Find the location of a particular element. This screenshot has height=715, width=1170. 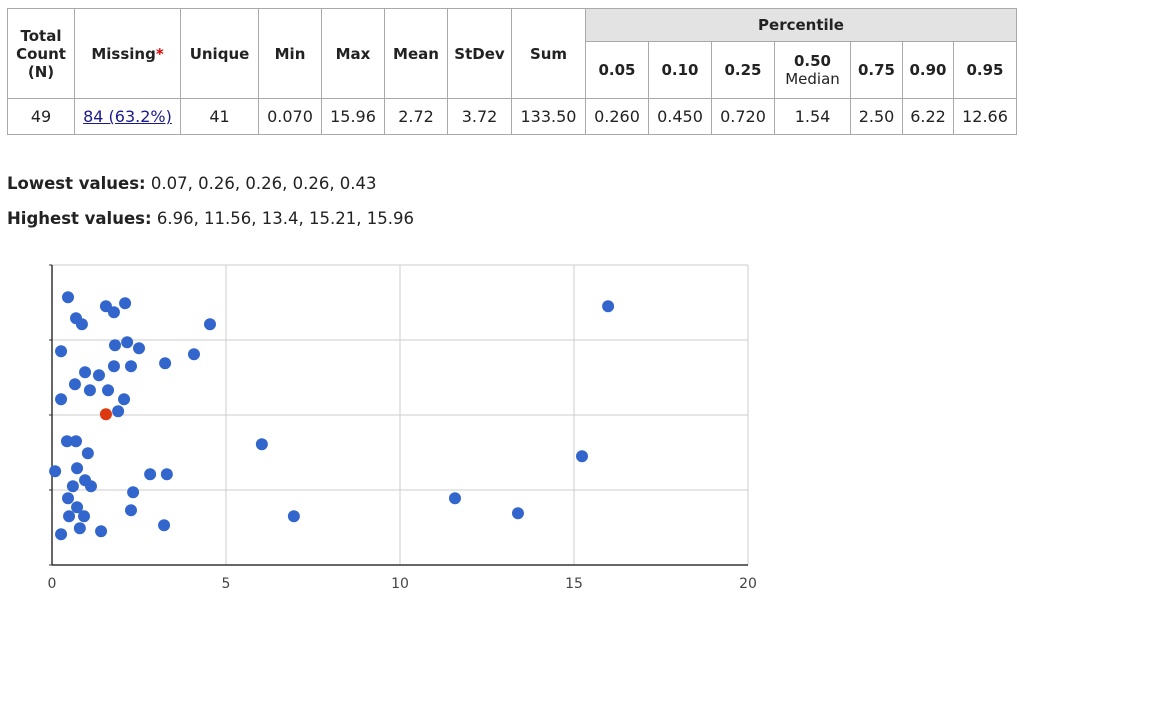

percentile-text: 0.50 is located at coordinates (812, 61).